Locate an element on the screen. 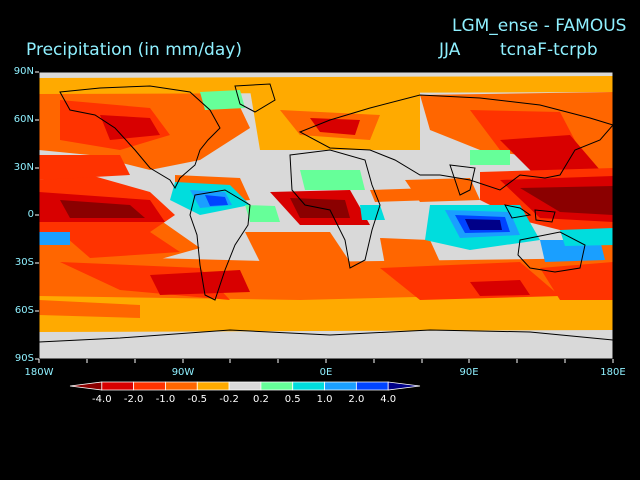  lon-label-90w: 90W is located at coordinates (183, 372).